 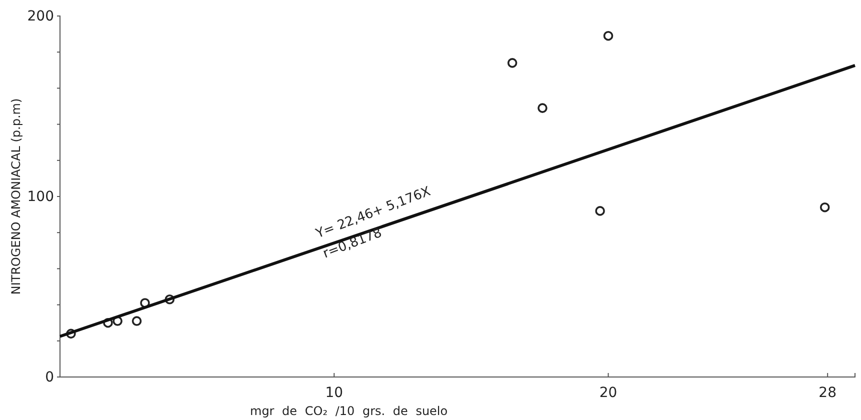 What do you see at coordinates (49, 377) in the screenshot?
I see `y-tick-label: 0` at bounding box center [49, 377].